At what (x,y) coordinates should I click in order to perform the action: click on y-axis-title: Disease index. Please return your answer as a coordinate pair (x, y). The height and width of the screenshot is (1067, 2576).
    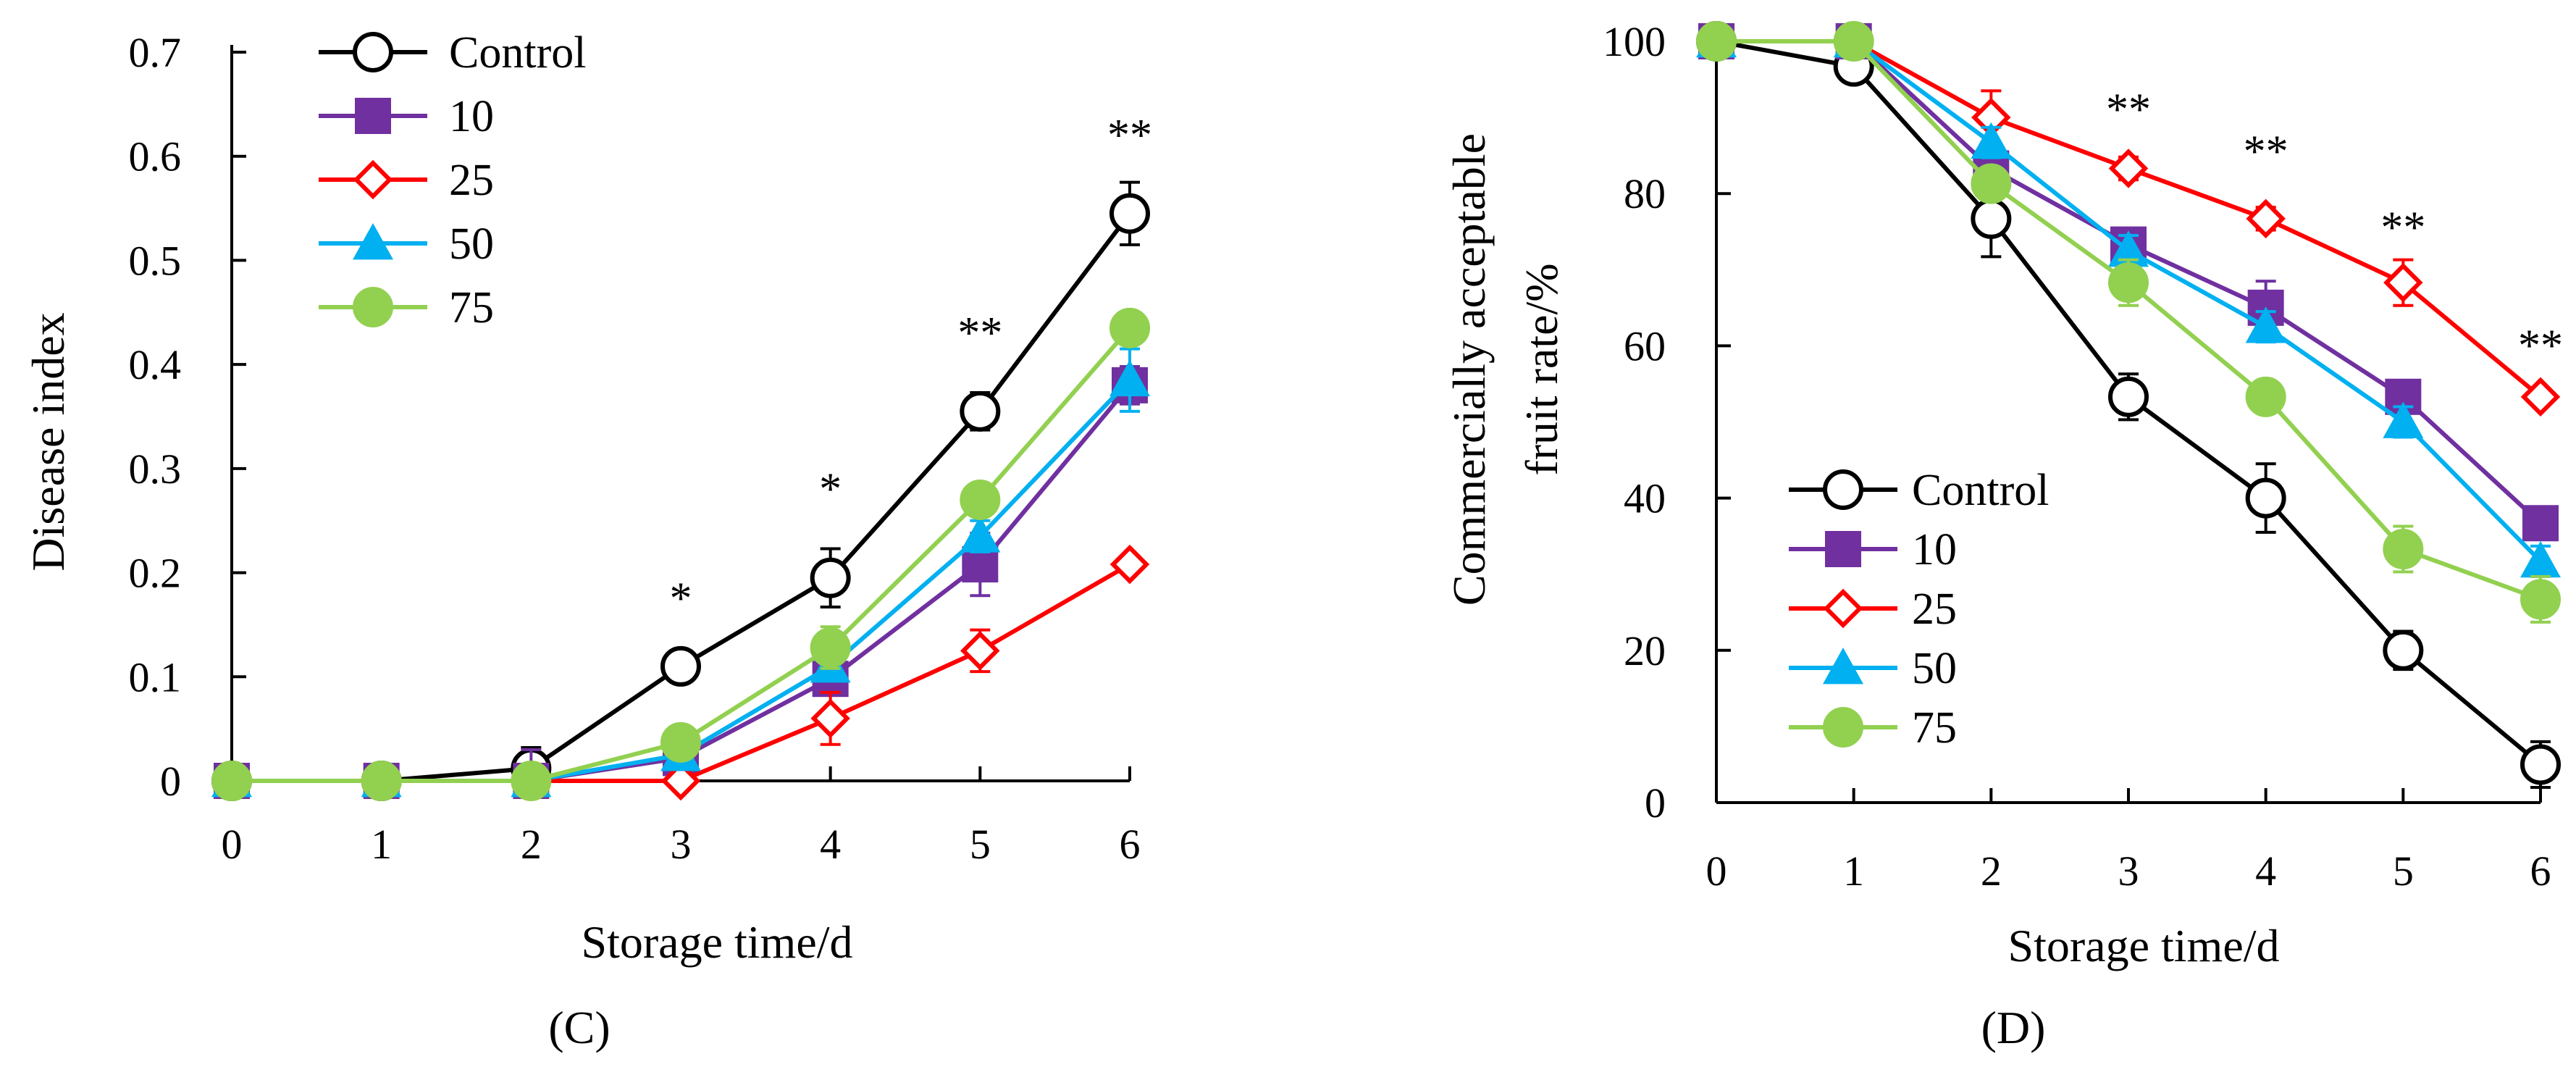
    Looking at the image, I should click on (48, 441).